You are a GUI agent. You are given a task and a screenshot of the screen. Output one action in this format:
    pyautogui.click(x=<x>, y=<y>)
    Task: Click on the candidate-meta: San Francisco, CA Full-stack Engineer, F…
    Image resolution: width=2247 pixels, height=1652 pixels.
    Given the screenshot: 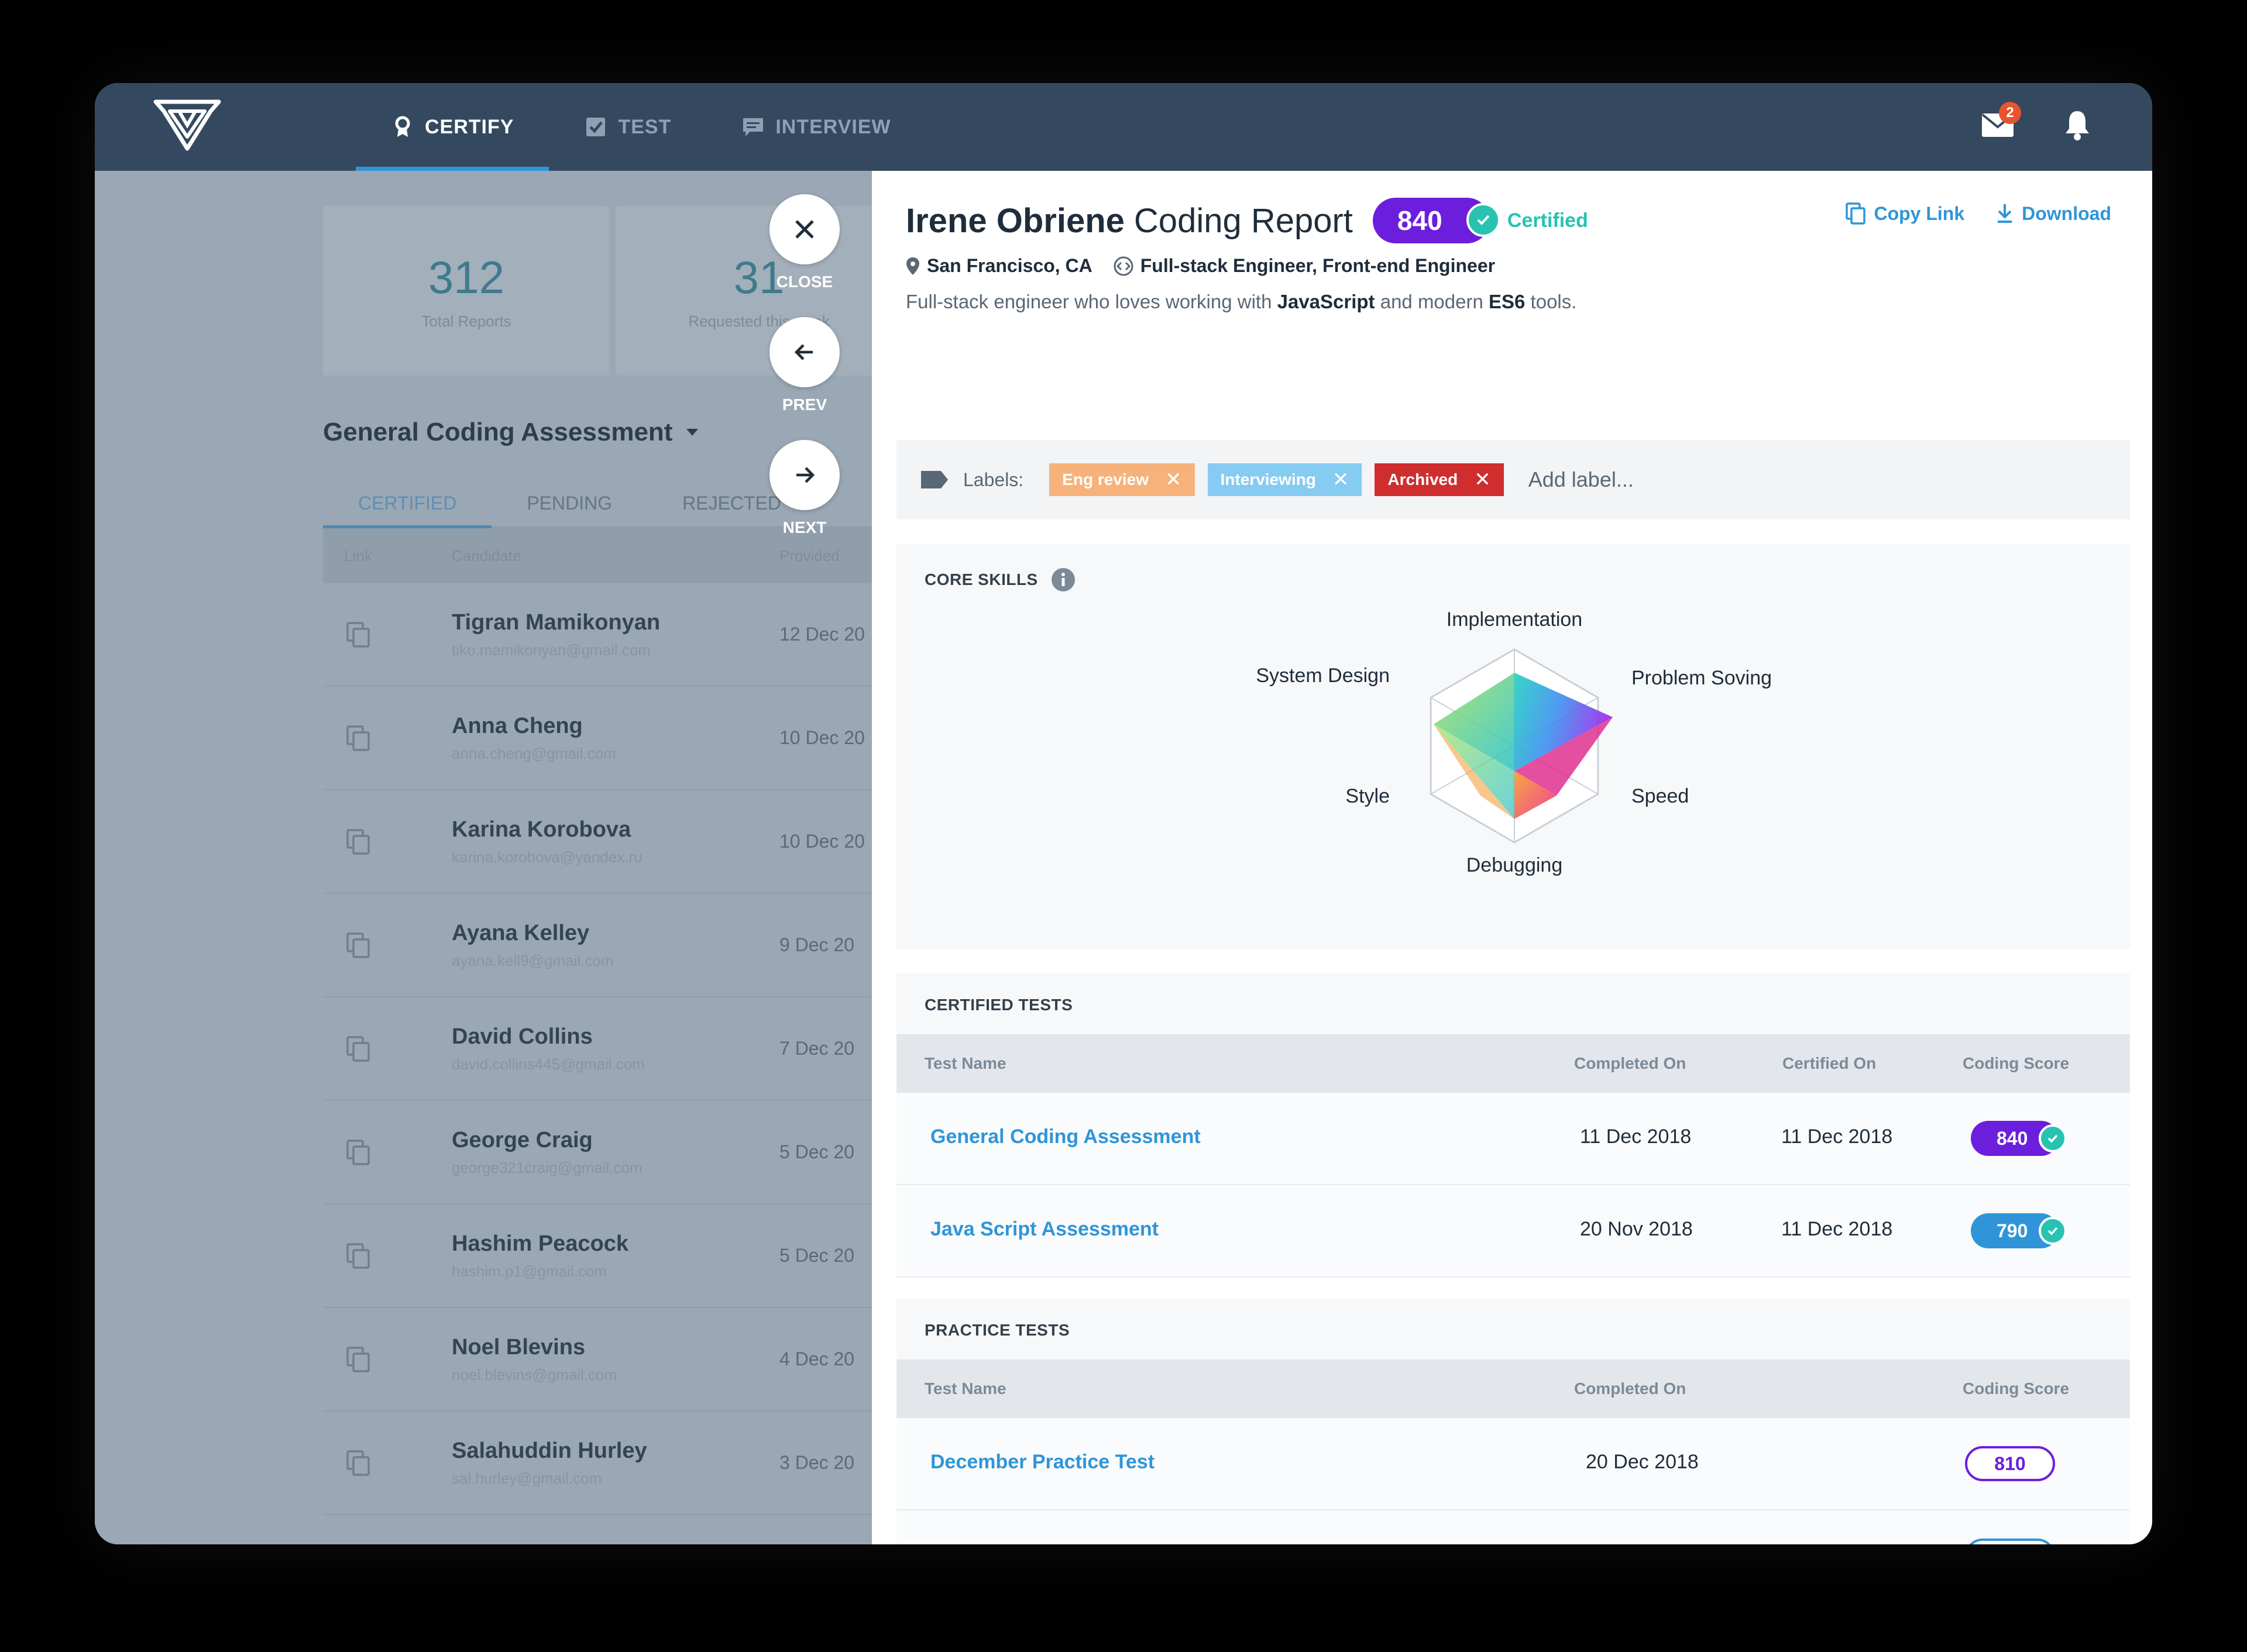 What is the action you would take?
    pyautogui.click(x=1515, y=266)
    